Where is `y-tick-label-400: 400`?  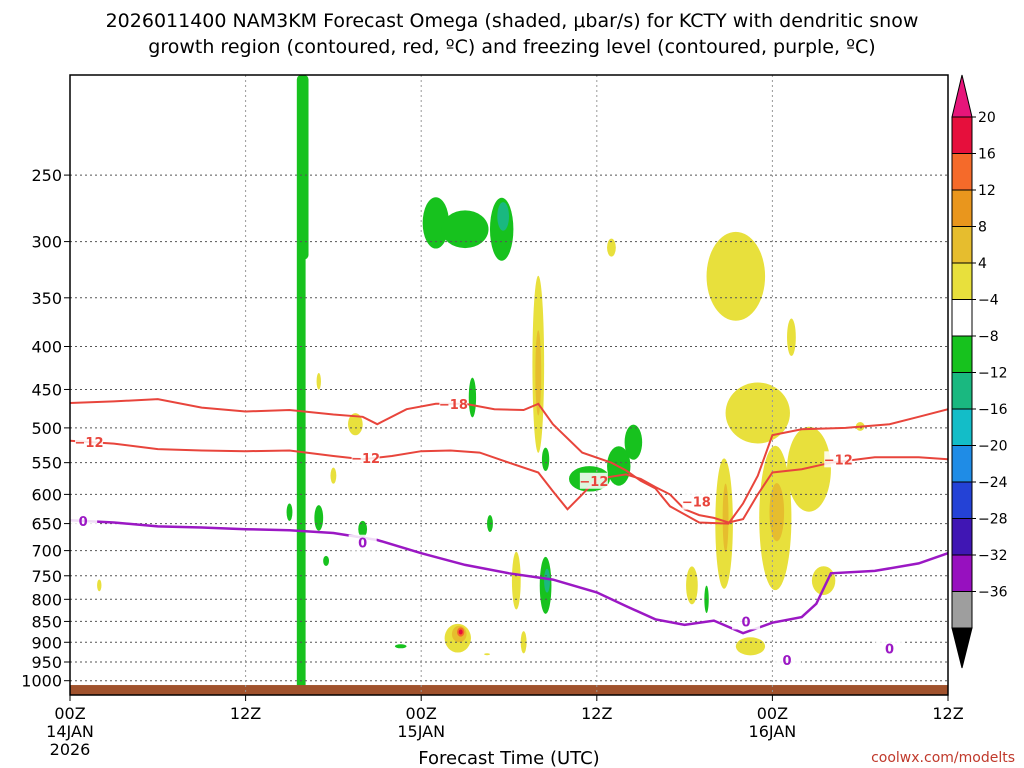
y-tick-label-400: 400 is located at coordinates (46, 347).